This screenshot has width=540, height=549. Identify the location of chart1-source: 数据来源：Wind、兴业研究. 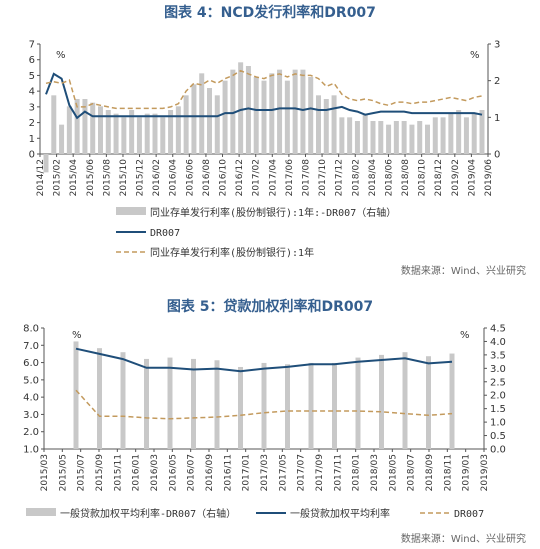
(463, 271).